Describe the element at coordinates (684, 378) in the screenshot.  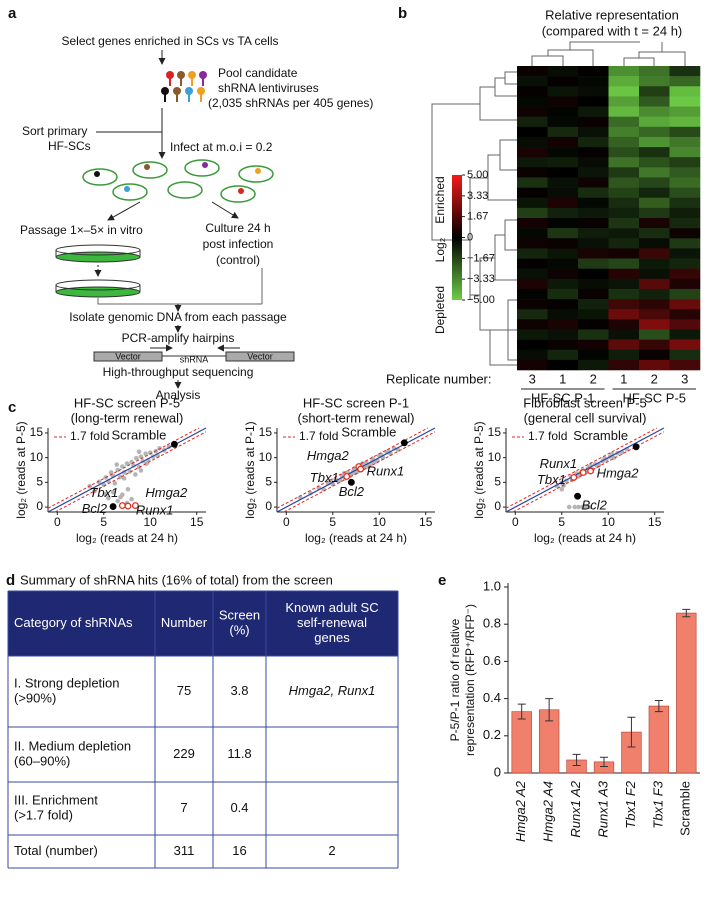
I see `x-tick-label: 3` at that location.